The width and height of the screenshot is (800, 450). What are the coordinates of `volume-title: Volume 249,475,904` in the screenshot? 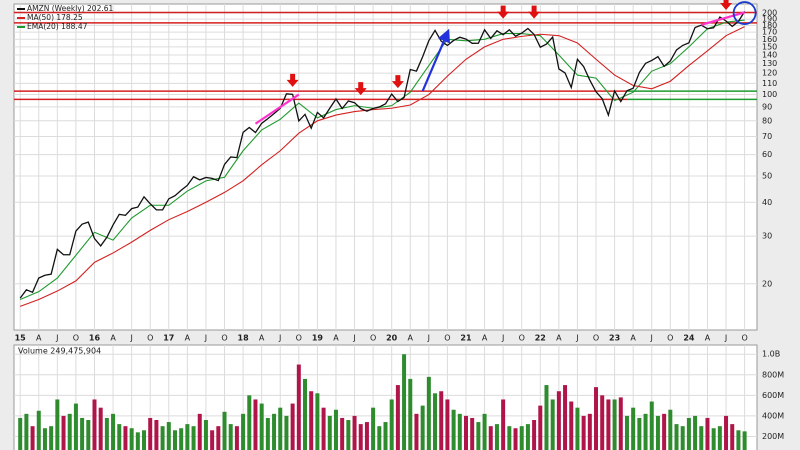 It's located at (59, 351).